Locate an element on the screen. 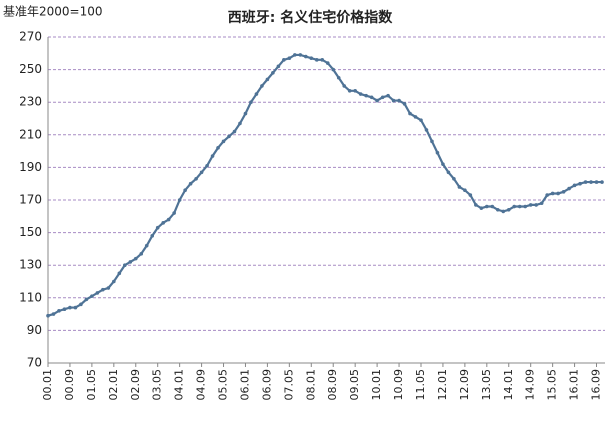 The height and width of the screenshot is (421, 614). x-tick-label: 06.01 is located at coordinates (244, 385).